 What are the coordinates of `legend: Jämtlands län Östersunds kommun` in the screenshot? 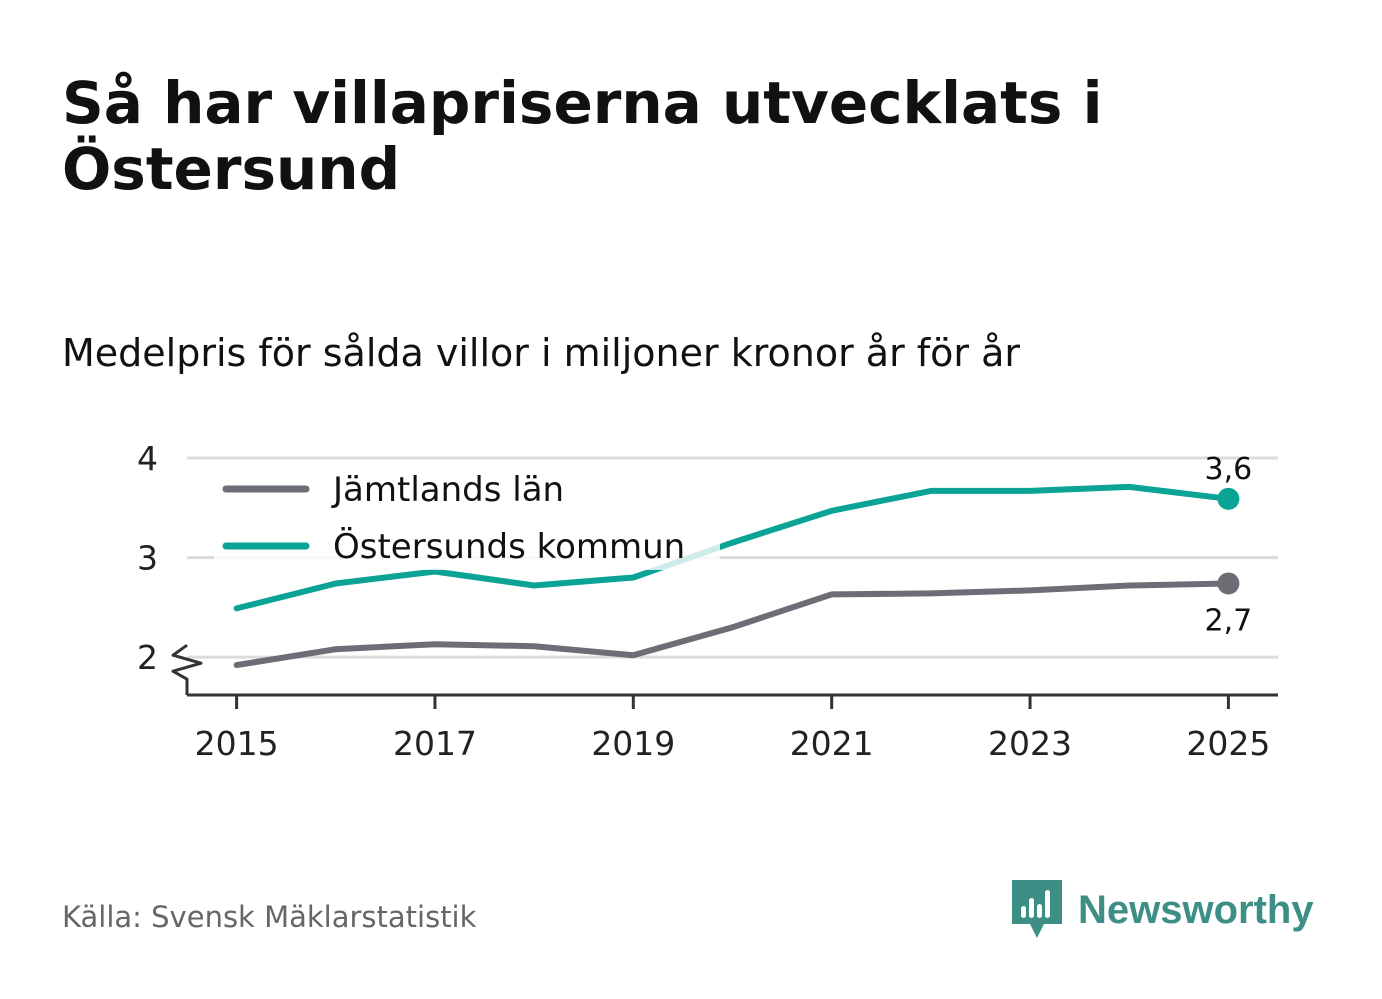 It's located at (467, 516).